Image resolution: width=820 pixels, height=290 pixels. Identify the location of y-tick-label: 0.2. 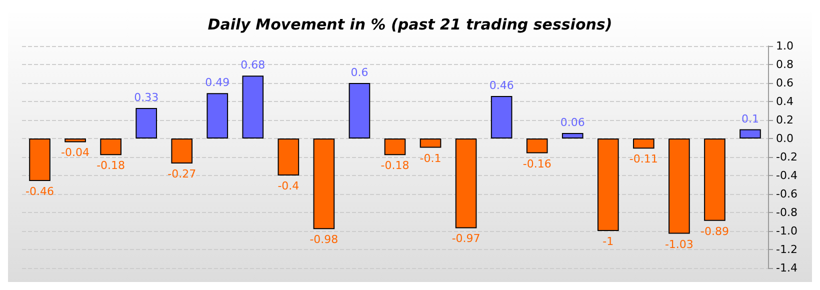
(785, 120).